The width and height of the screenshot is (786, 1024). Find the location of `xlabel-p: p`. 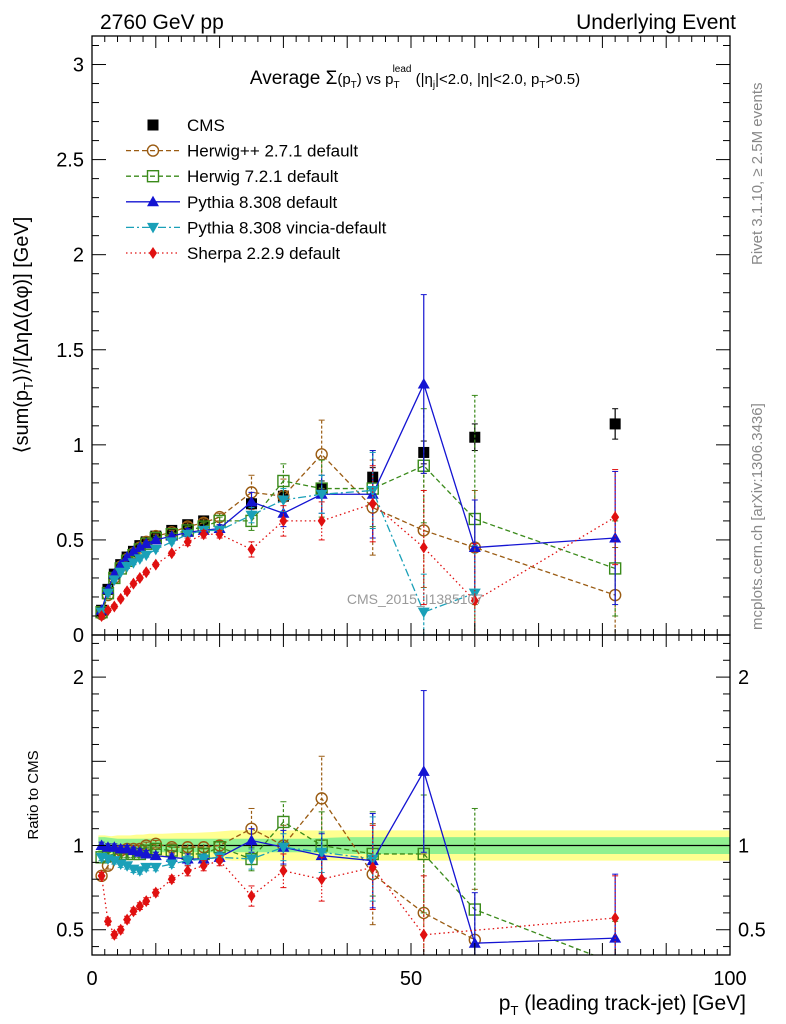

xlabel-p: p is located at coordinates (505, 1003).